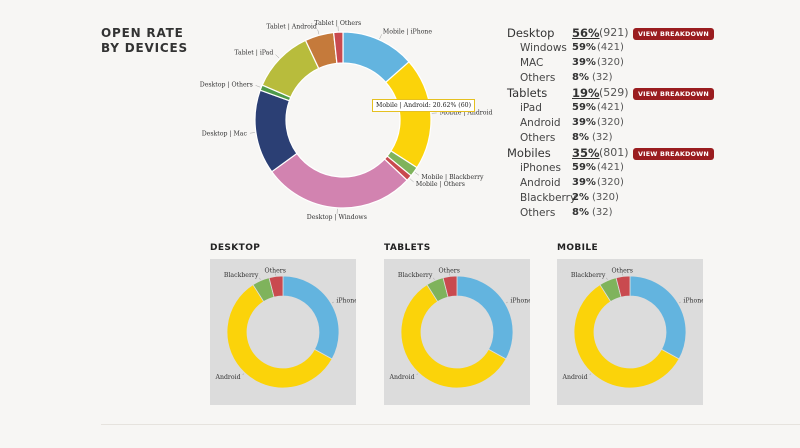  What do you see at coordinates (337, 23) in the screenshot?
I see `slice-label-tablet-others: Tablet | Others` at bounding box center [337, 23].